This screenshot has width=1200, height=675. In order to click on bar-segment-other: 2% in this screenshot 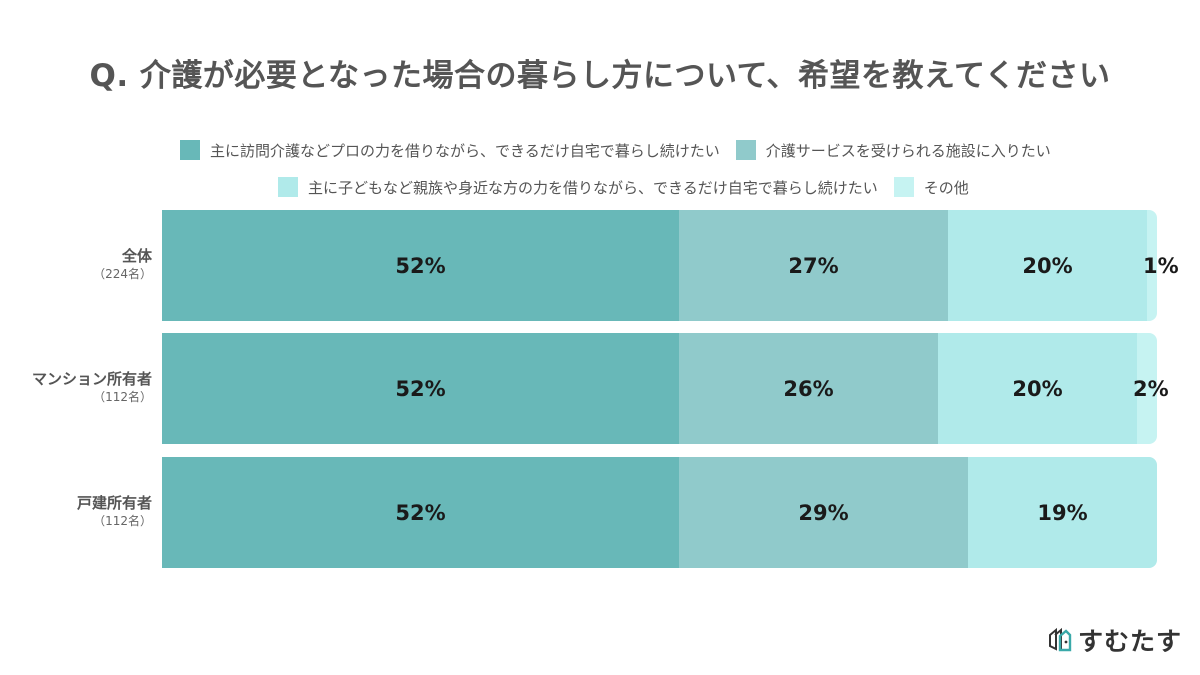, I will do `click(1151, 388)`.